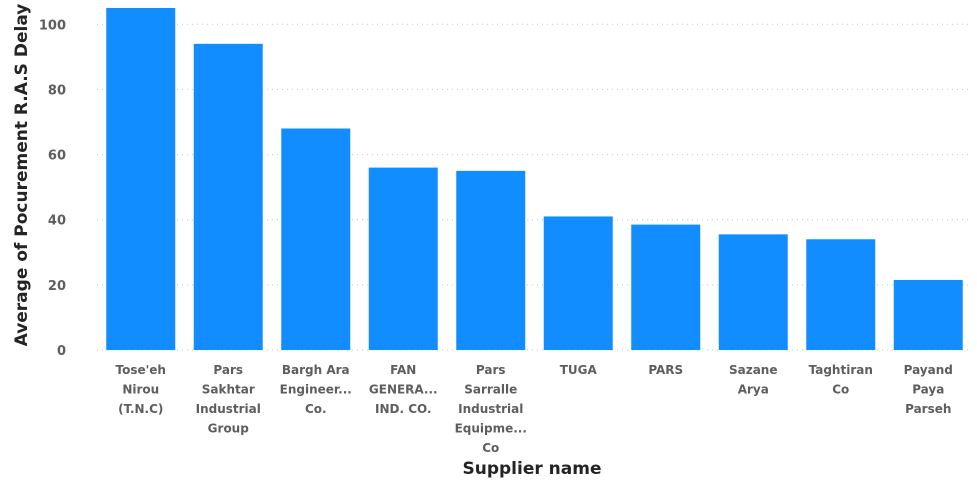 This screenshot has width=977, height=482. Describe the element at coordinates (403, 409) in the screenshot. I see `x-tick-label-line: IND. CO.` at that location.